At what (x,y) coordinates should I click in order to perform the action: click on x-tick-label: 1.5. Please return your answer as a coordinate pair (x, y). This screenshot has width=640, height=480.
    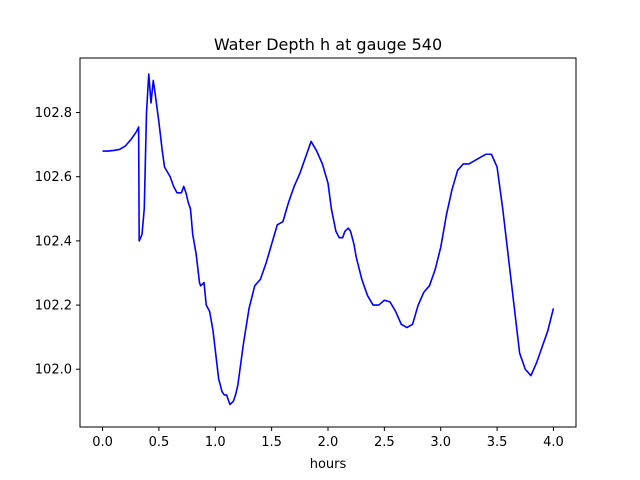
    Looking at the image, I should click on (271, 442).